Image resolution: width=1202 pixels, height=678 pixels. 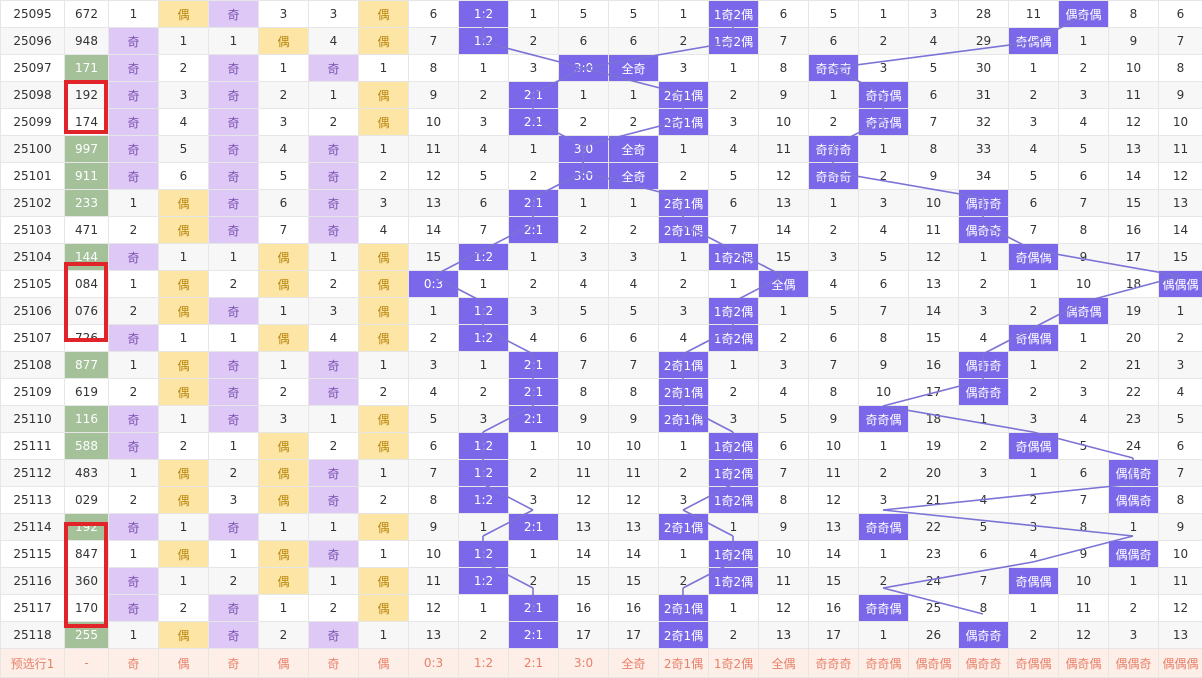 What do you see at coordinates (634, 663) in the screenshot?
I see `preselect-option: 全奇` at bounding box center [634, 663].